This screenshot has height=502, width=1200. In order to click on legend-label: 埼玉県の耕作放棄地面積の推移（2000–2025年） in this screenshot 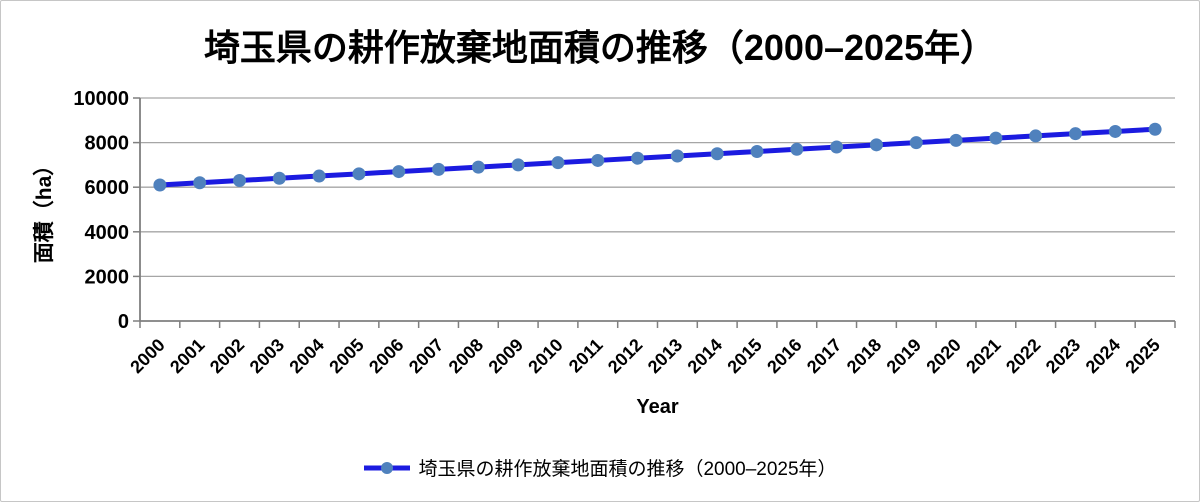, I will do `click(627, 469)`.